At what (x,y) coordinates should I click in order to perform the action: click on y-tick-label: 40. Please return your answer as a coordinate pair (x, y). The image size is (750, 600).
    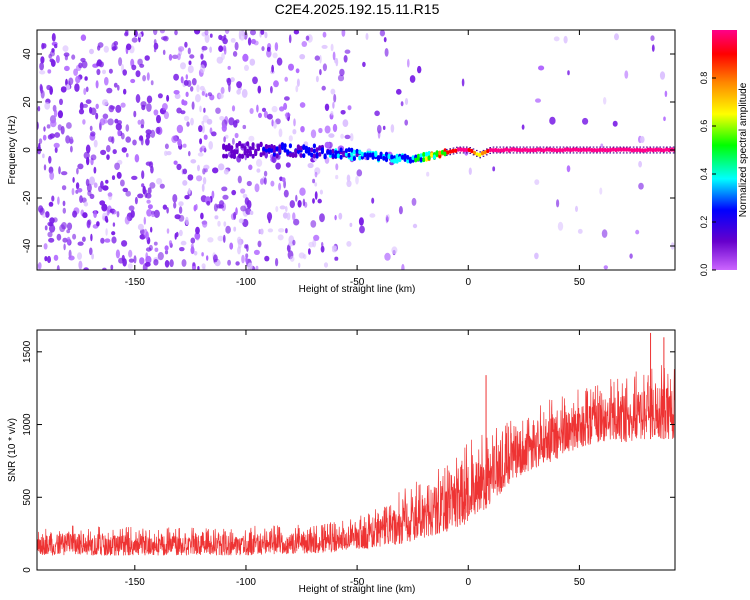
    Looking at the image, I should click on (27, 54).